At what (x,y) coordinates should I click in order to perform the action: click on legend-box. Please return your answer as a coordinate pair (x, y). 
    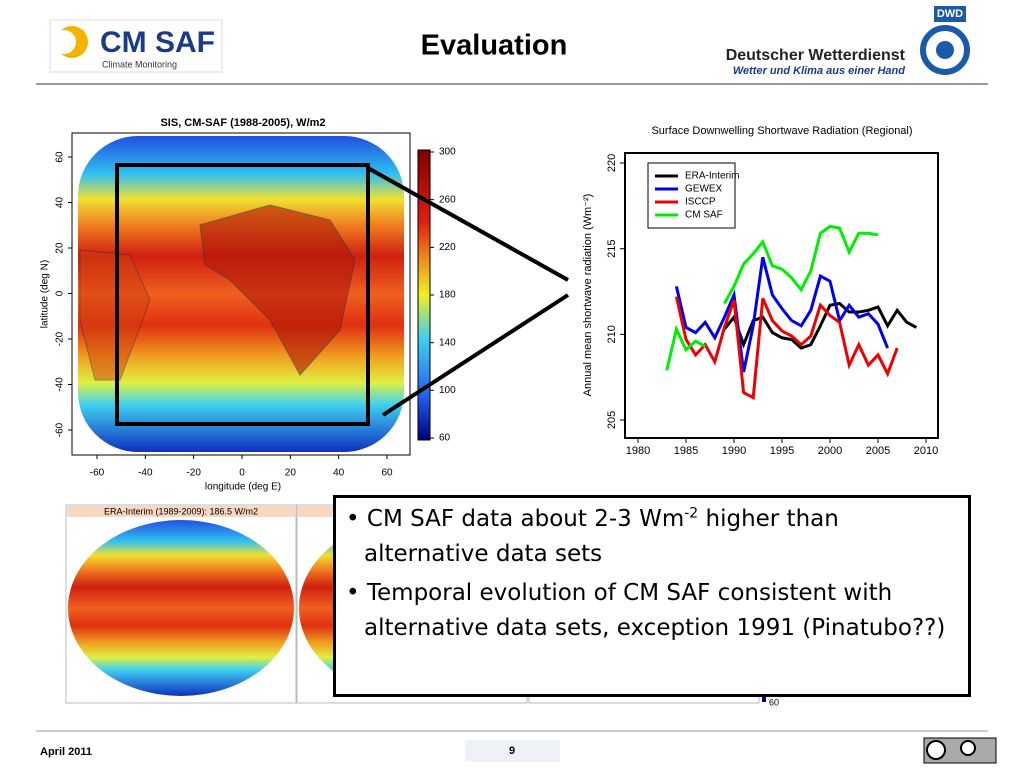
    Looking at the image, I should click on (691, 195).